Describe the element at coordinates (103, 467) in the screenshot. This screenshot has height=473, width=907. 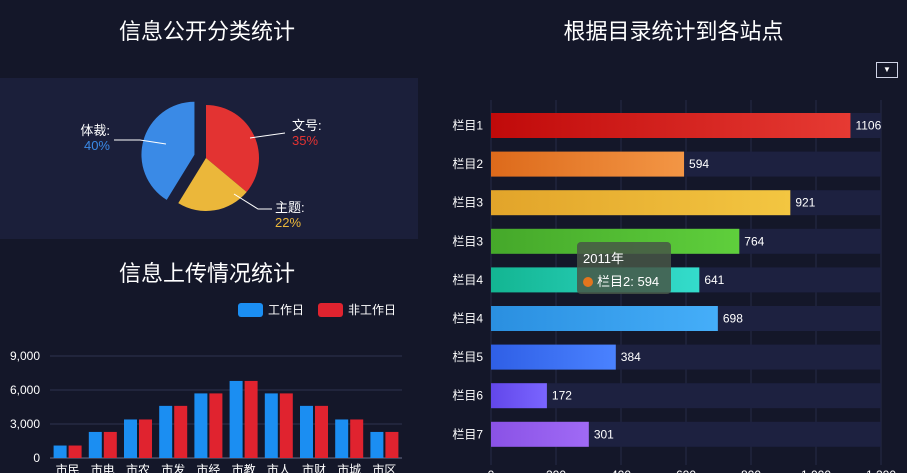
I see `x-tick-label: 市电` at that location.